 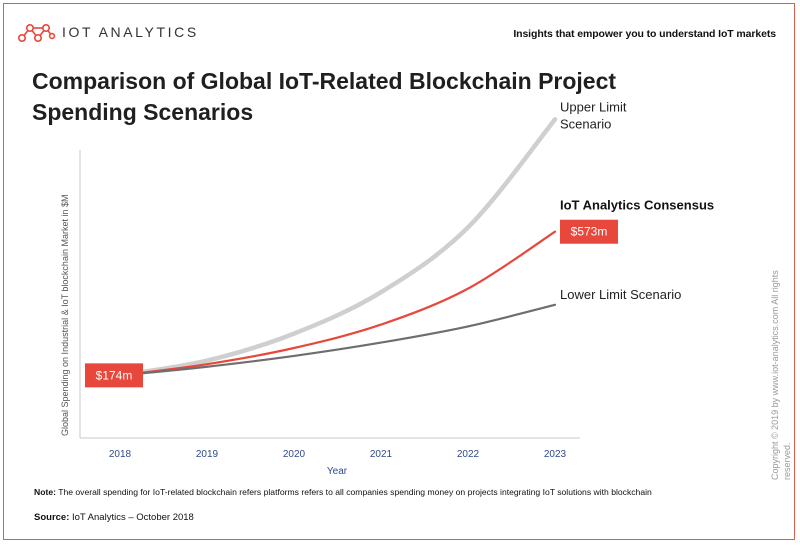 I want to click on annotation-upper-line-1: Upper Limit, so click(x=593, y=106).